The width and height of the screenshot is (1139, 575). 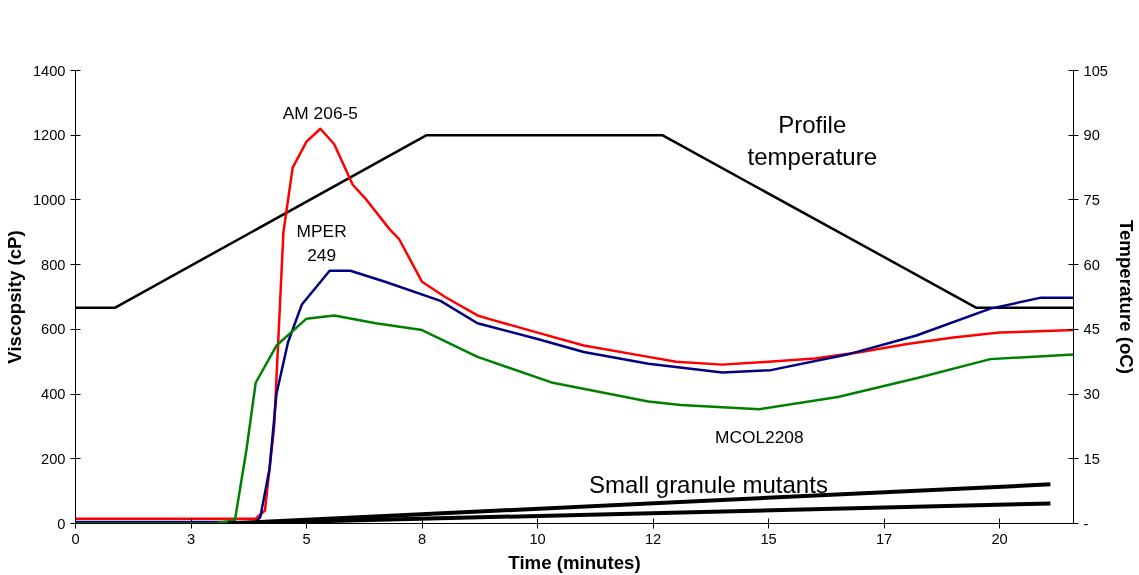 I want to click on y-tick-label: 800, so click(x=53, y=264).